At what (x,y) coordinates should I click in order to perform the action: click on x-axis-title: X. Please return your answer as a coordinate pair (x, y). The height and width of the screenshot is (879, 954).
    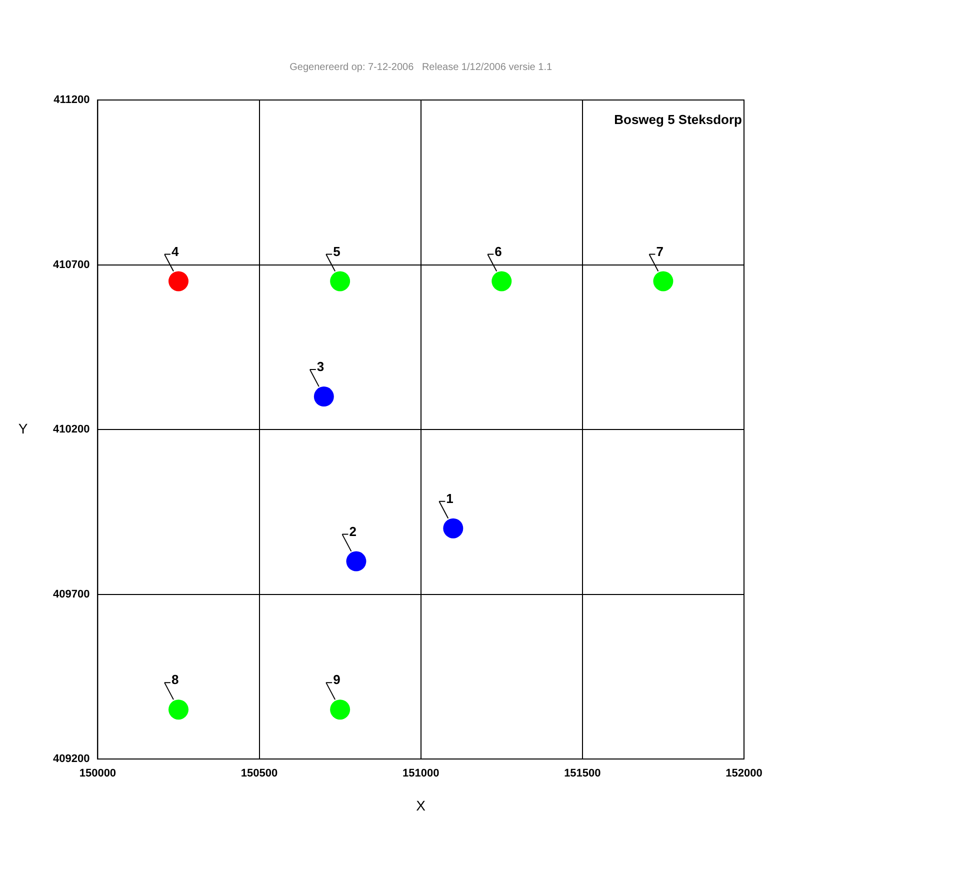
    Looking at the image, I should click on (421, 805).